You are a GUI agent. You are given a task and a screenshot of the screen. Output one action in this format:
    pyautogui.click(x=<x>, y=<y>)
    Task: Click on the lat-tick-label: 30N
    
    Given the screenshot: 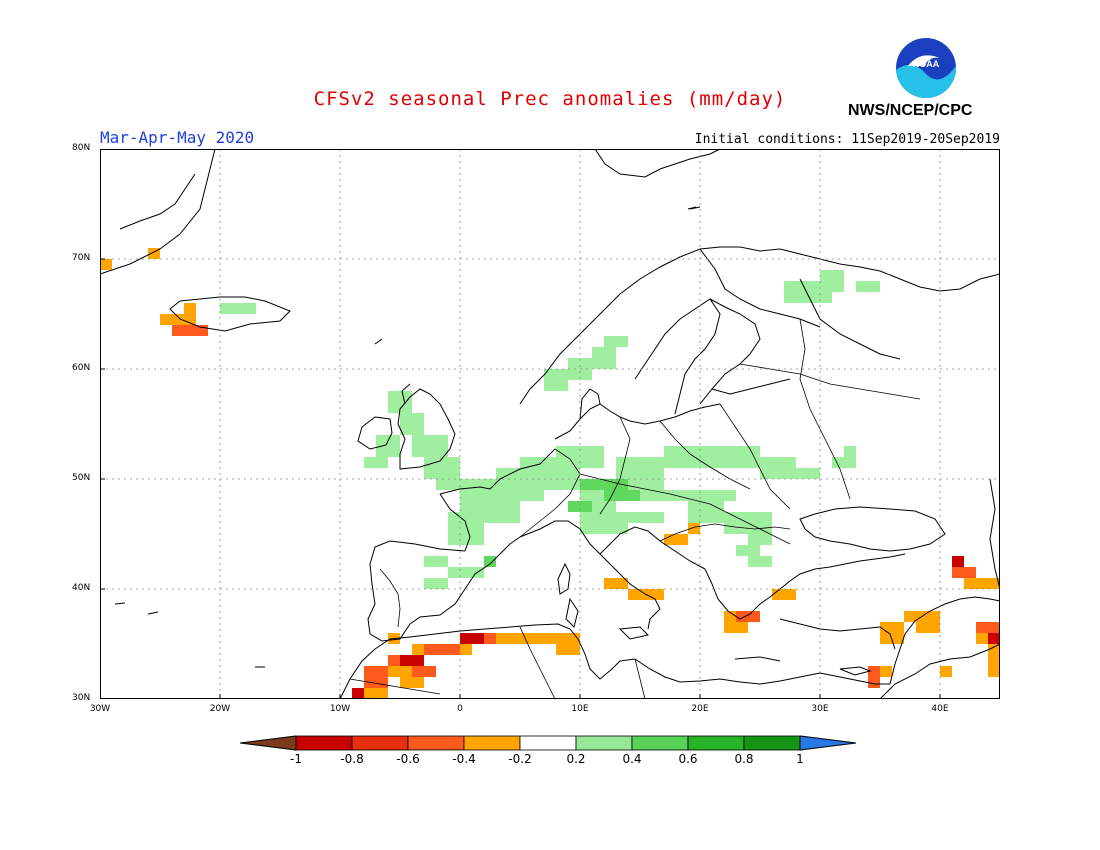 What is the action you would take?
    pyautogui.click(x=81, y=698)
    